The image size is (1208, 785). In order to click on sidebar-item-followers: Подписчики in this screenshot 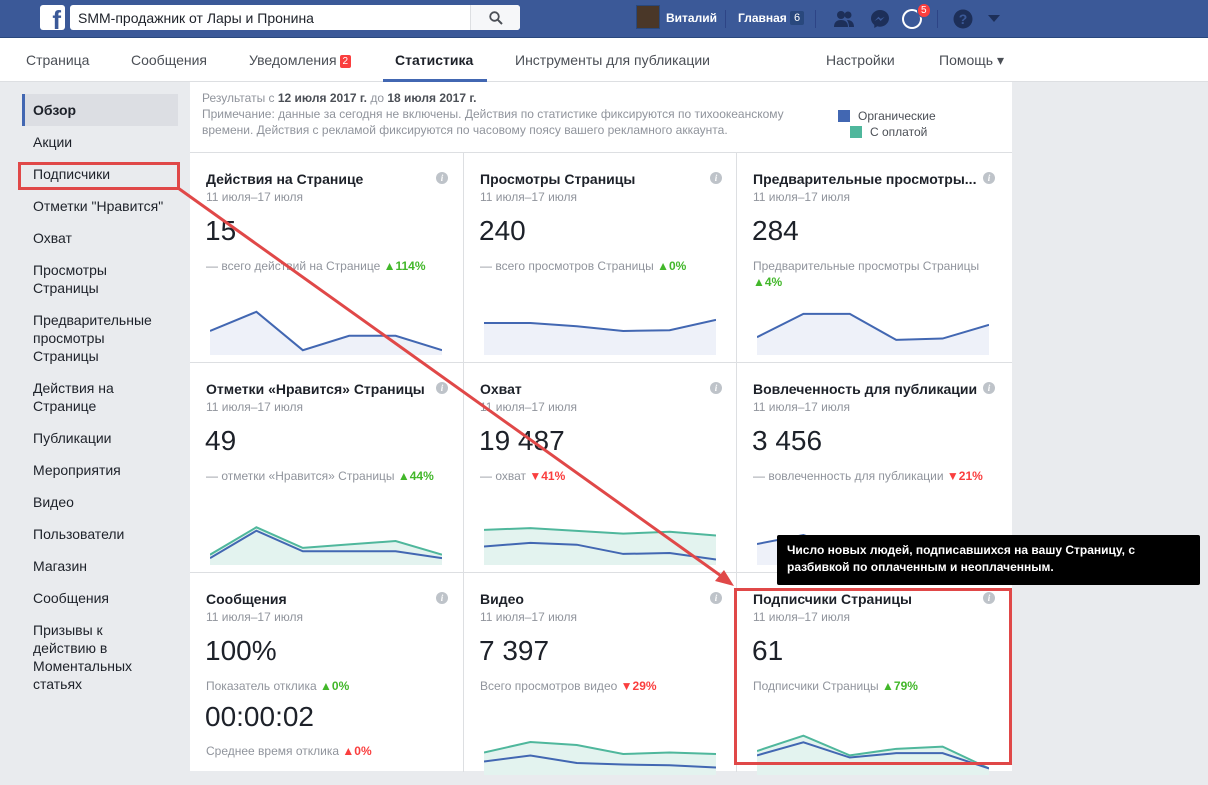, I will do `click(72, 174)`.